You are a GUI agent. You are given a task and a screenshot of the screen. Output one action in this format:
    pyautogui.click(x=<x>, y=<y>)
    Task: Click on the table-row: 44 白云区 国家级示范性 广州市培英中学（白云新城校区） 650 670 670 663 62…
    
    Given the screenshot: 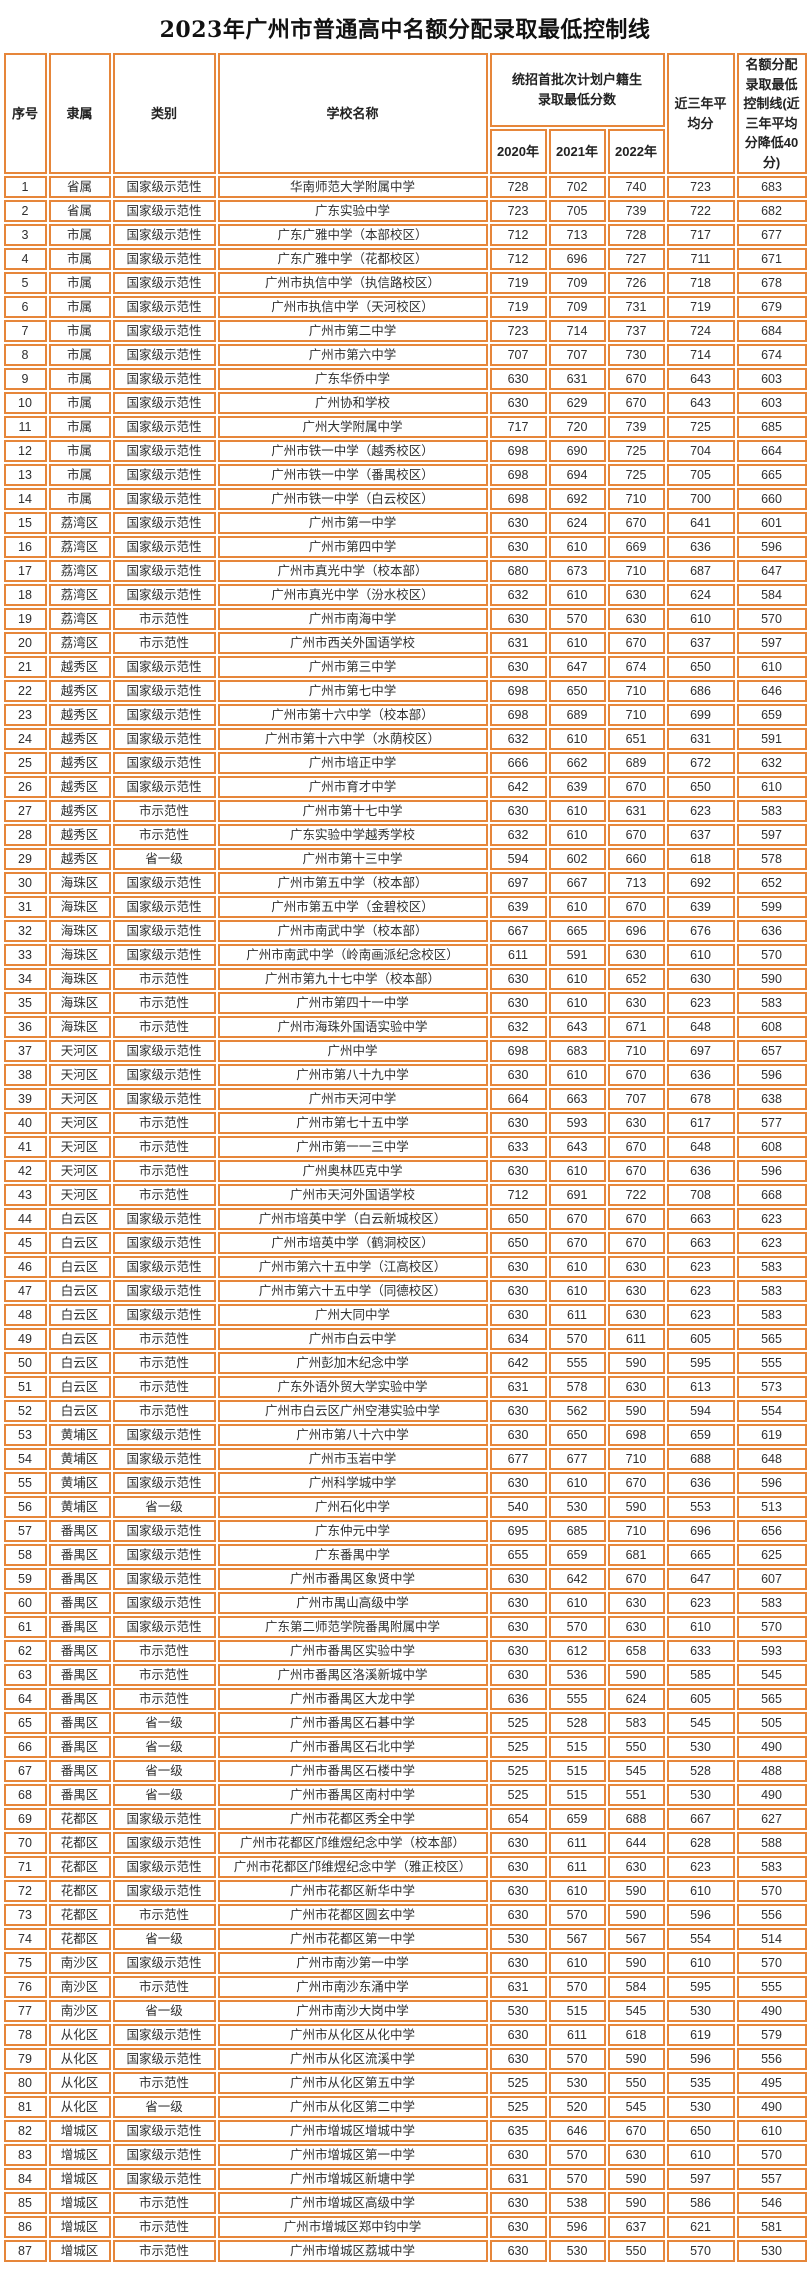 What is the action you would take?
    pyautogui.click(x=405, y=1219)
    